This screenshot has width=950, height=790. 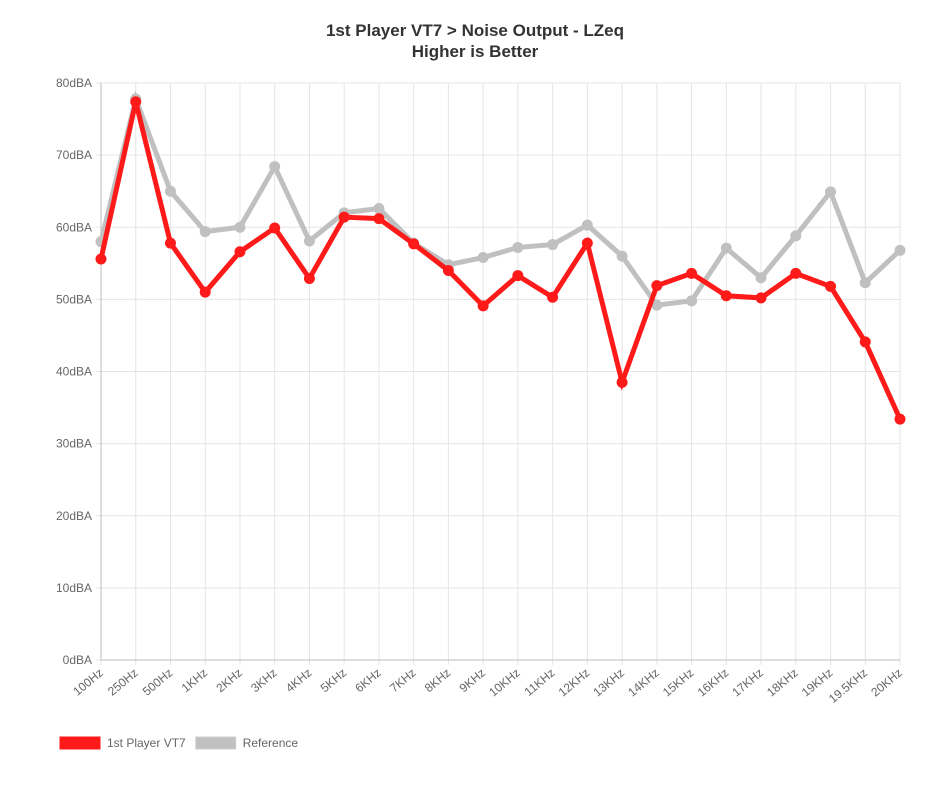 What do you see at coordinates (146, 743) in the screenshot?
I see `legend-label-1st-player-vt7: 1st Player VT7` at bounding box center [146, 743].